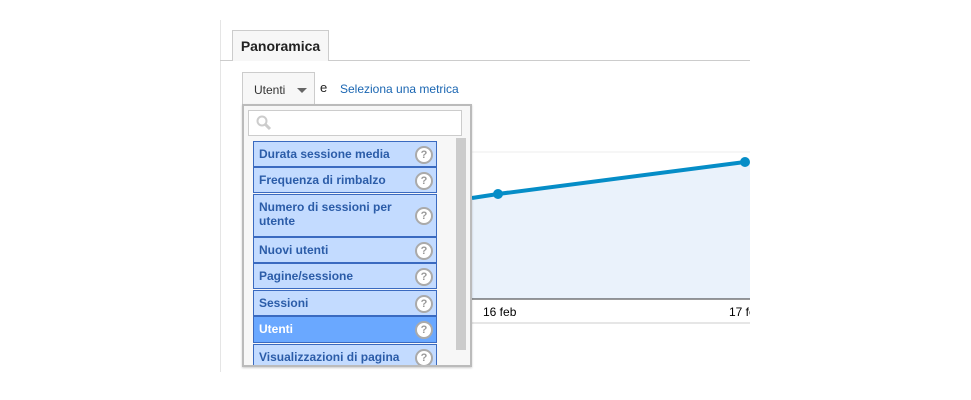 This screenshot has width=971, height=400. I want to click on dropdown-item-label: Frequenza di rimbalzo, so click(322, 180).